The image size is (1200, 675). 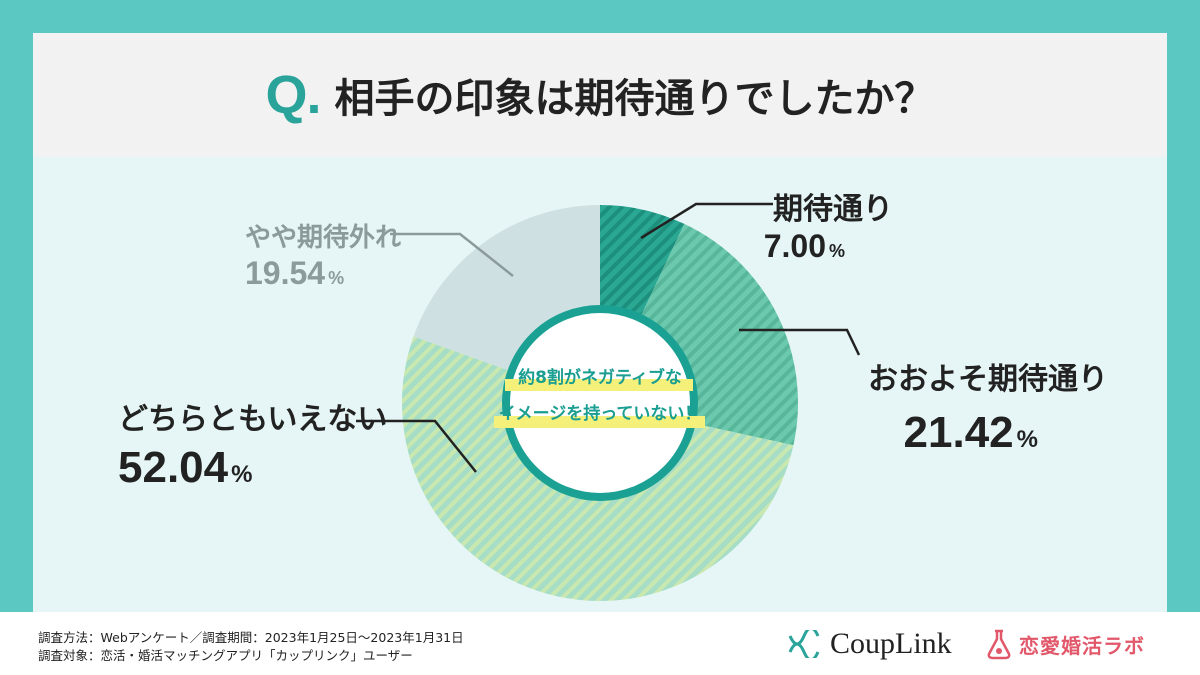 I want to click on couplink-logo: CoupLink, so click(x=870, y=644).